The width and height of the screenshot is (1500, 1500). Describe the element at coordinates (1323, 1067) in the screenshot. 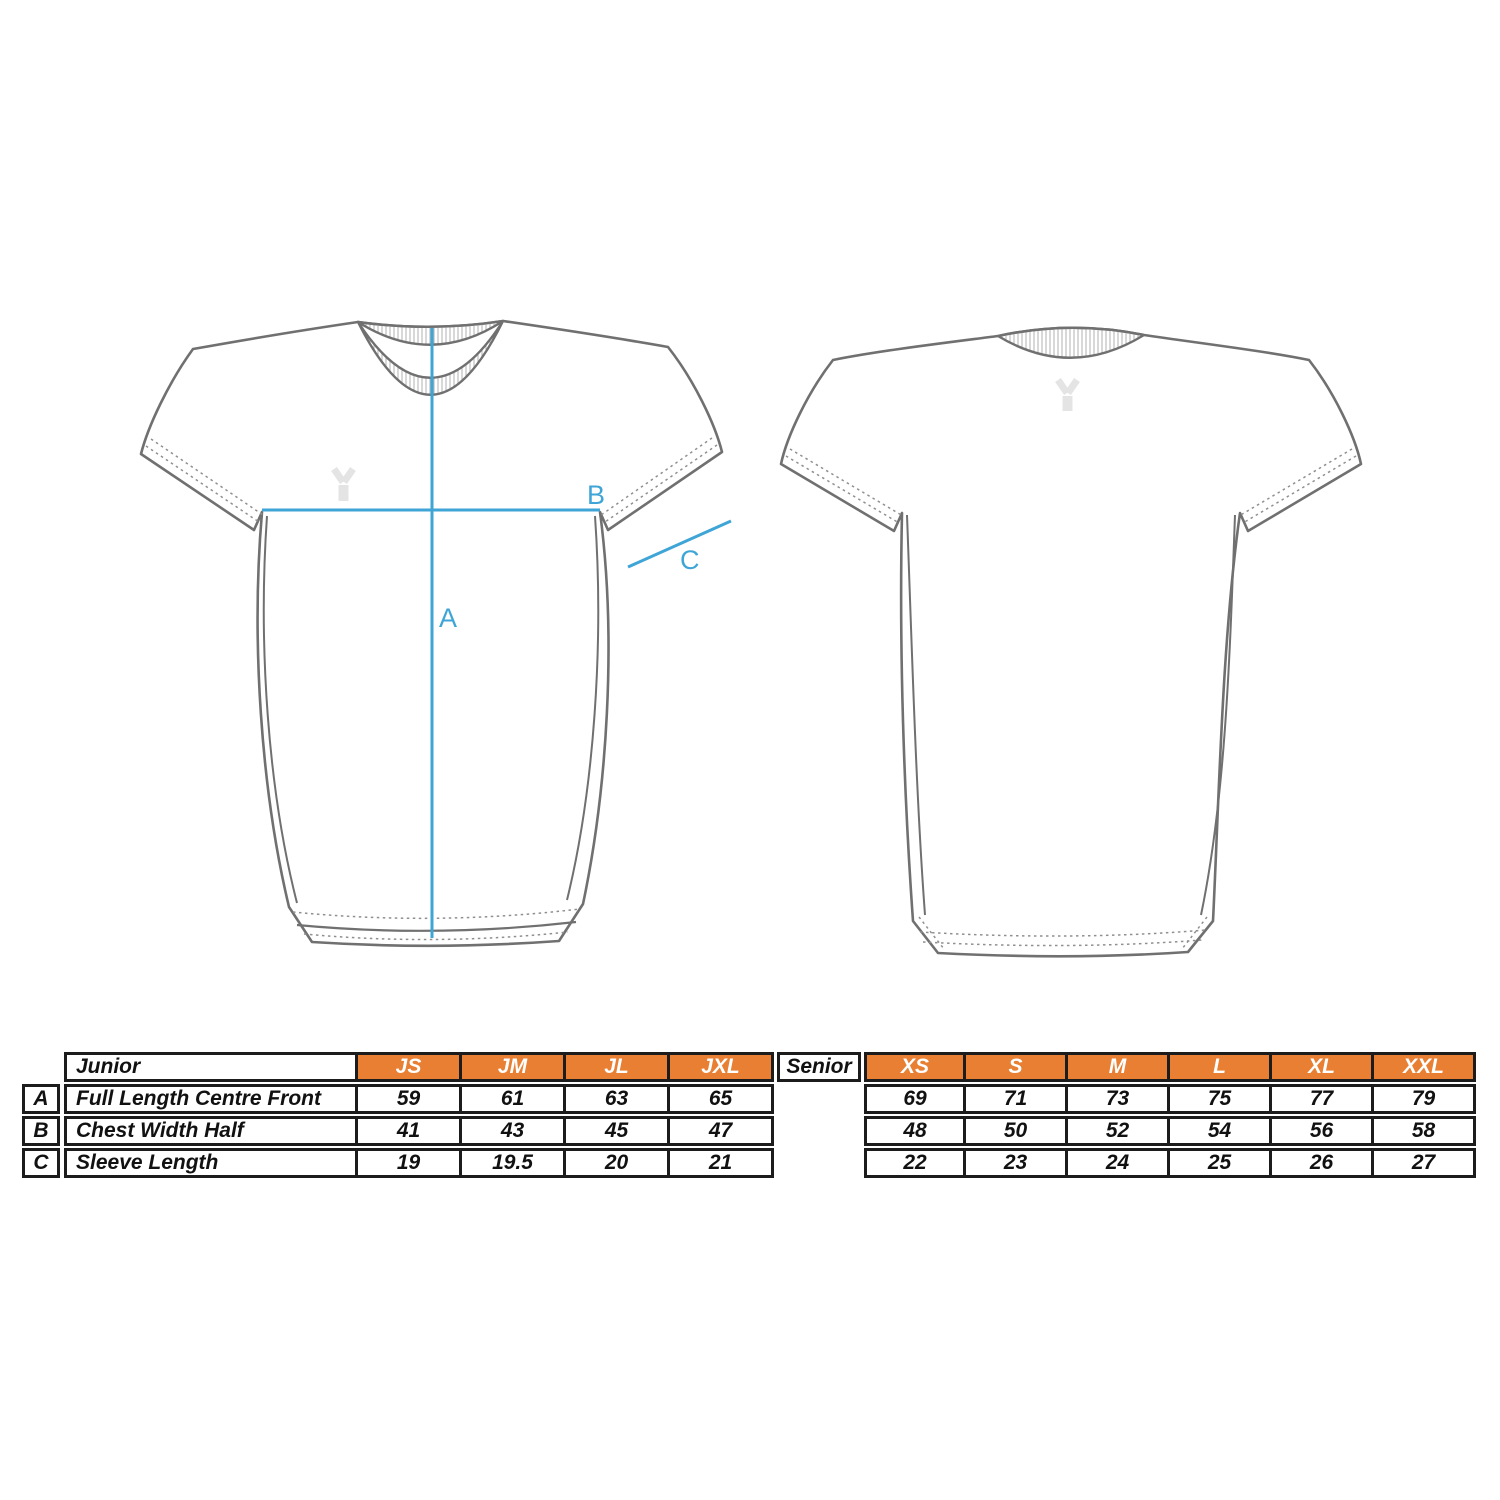

I see `senior-size-header-xl: XL` at that location.